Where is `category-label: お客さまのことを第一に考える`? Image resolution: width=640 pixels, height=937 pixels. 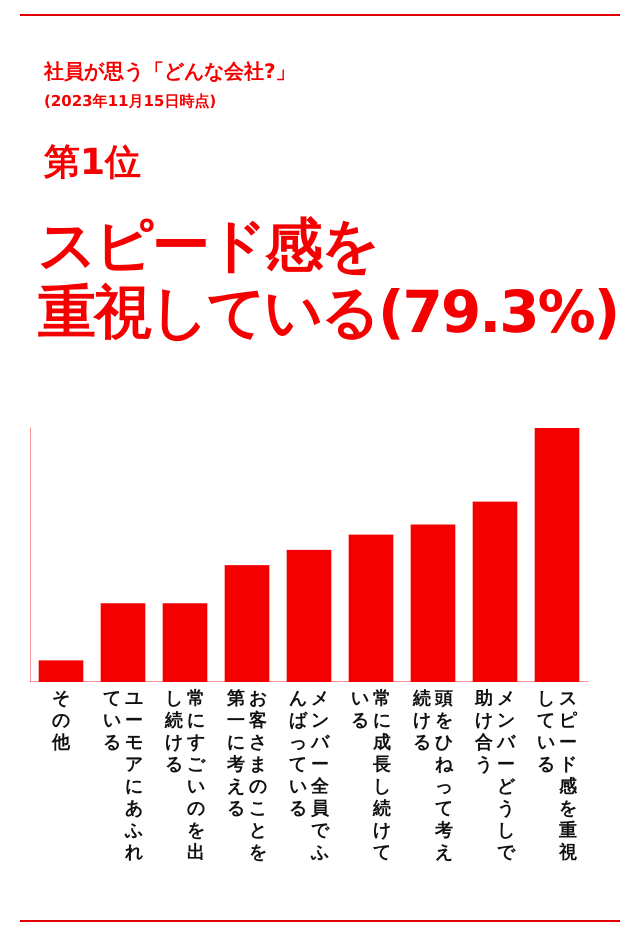 category-label: お客さまのことを第一に考える is located at coordinates (247, 775).